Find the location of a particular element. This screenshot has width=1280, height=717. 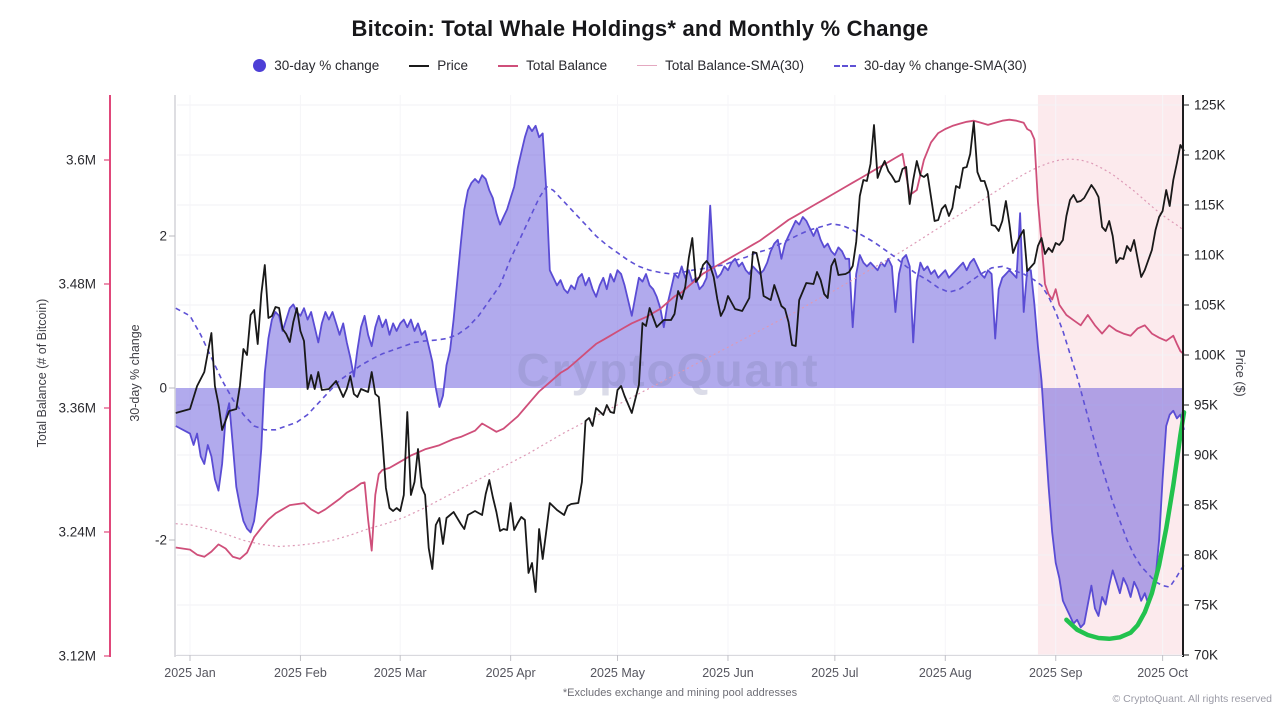

x-tick-label: 2025 Feb is located at coordinates (300, 673).